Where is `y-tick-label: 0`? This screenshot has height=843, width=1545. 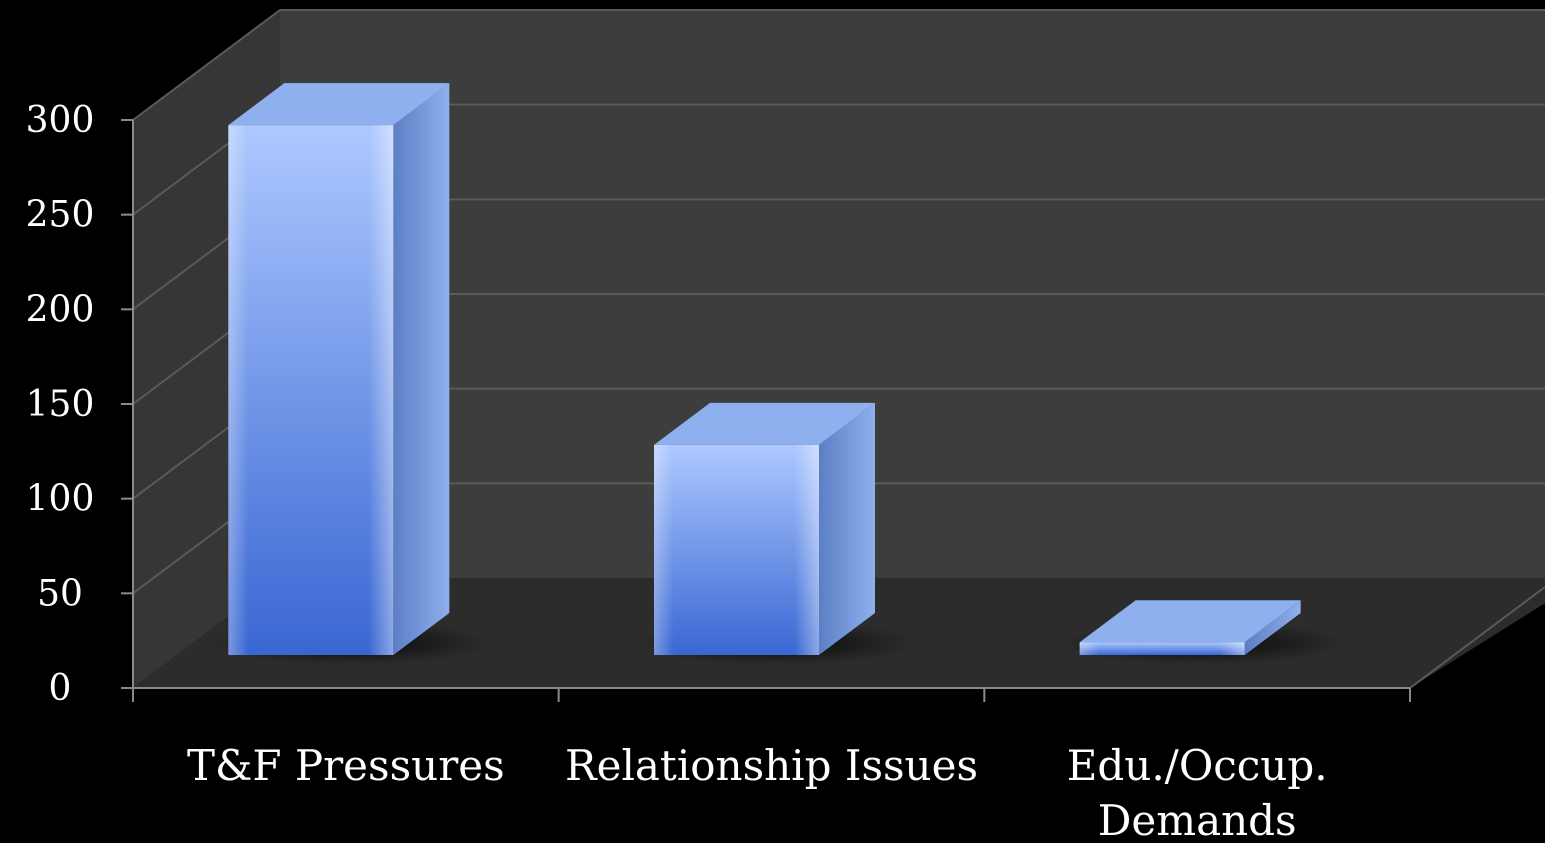 y-tick-label: 0 is located at coordinates (60, 688).